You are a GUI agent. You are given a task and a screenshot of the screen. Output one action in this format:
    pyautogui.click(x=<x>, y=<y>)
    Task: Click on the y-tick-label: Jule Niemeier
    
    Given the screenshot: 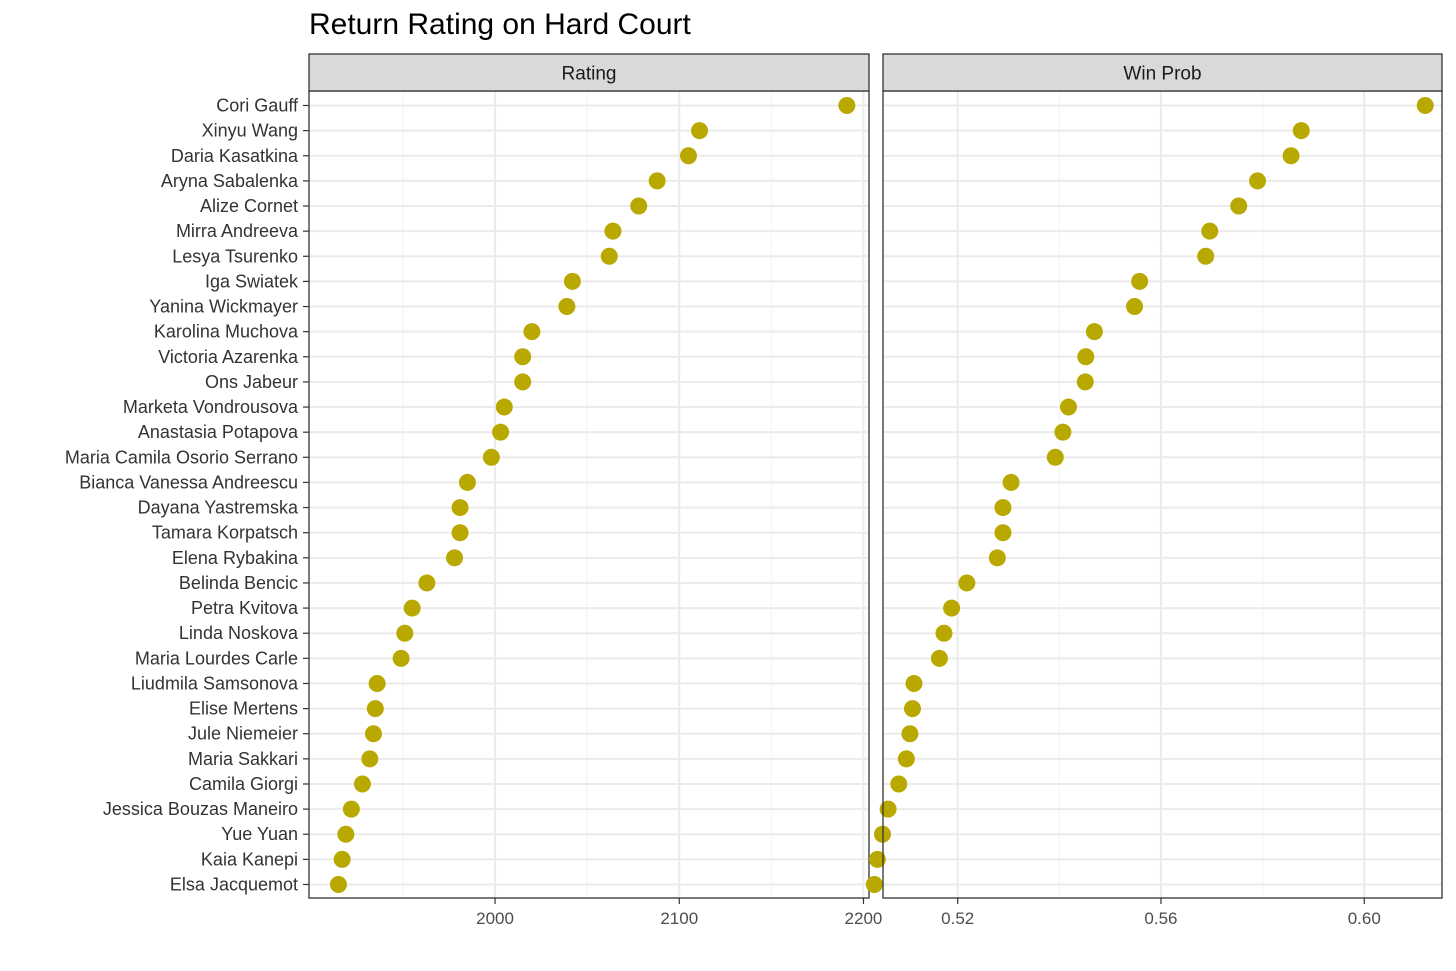 What is the action you would take?
    pyautogui.click(x=243, y=734)
    